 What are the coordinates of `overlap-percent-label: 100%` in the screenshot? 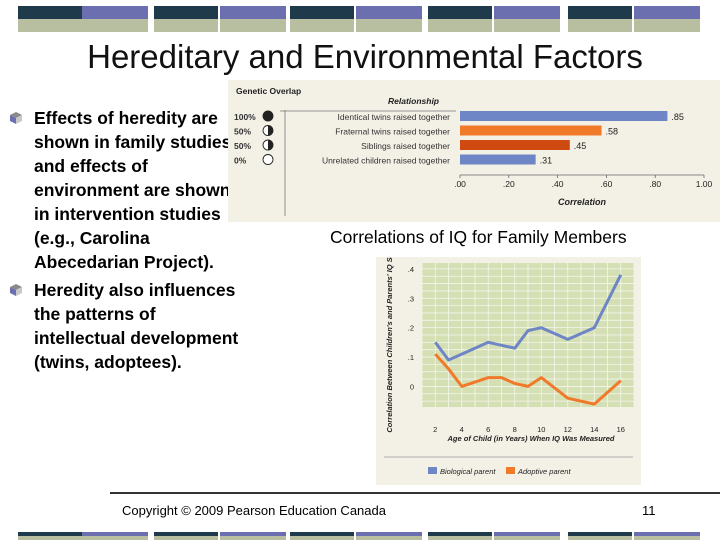 It's located at (245, 117).